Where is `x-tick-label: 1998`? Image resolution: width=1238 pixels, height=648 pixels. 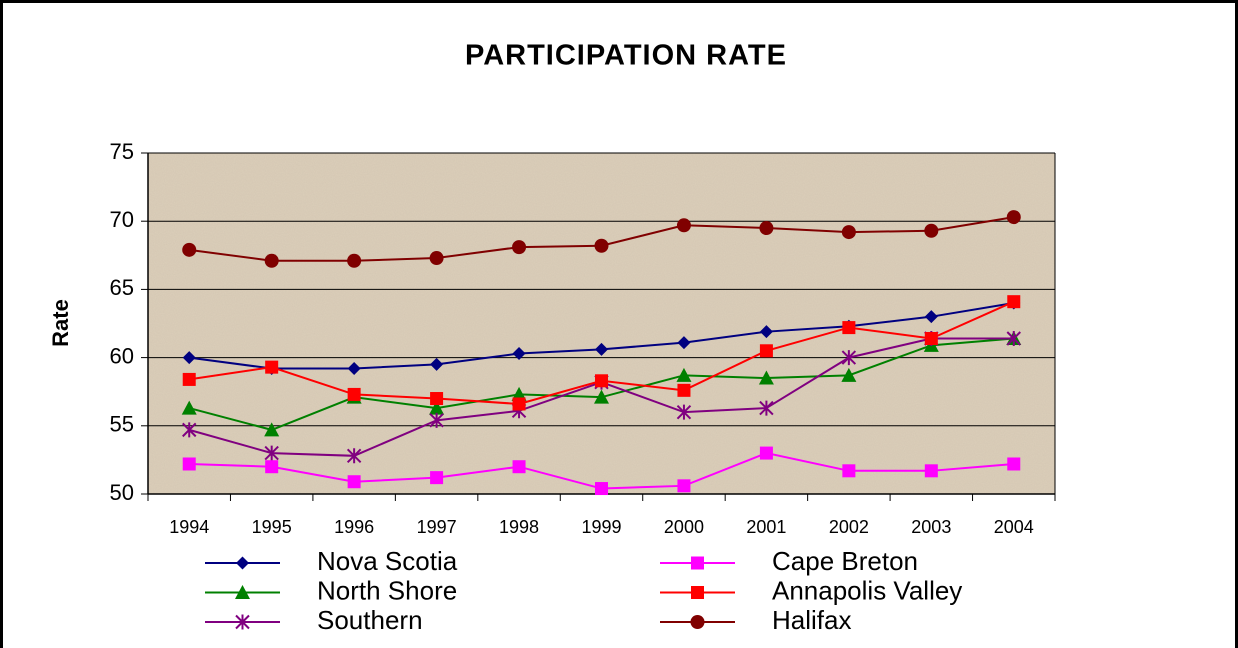 x-tick-label: 1998 is located at coordinates (519, 527).